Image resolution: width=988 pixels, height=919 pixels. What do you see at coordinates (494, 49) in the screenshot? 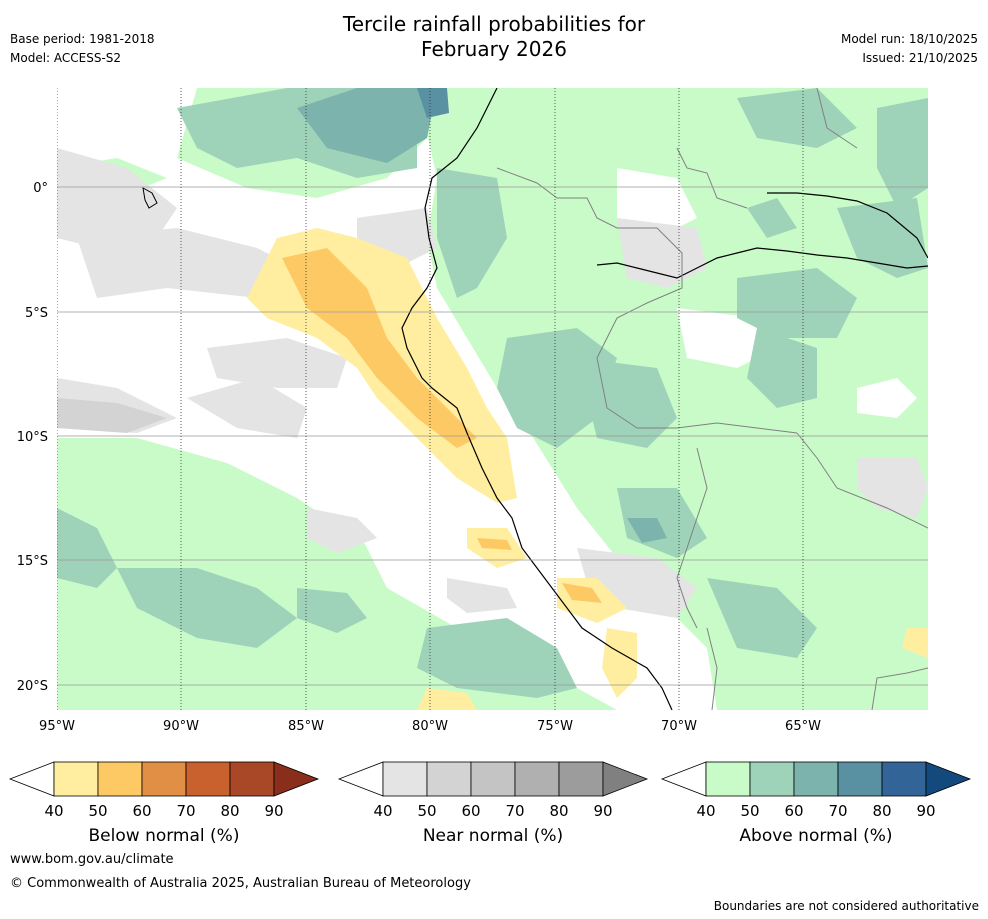
I see `title-line-2: February 2026` at bounding box center [494, 49].